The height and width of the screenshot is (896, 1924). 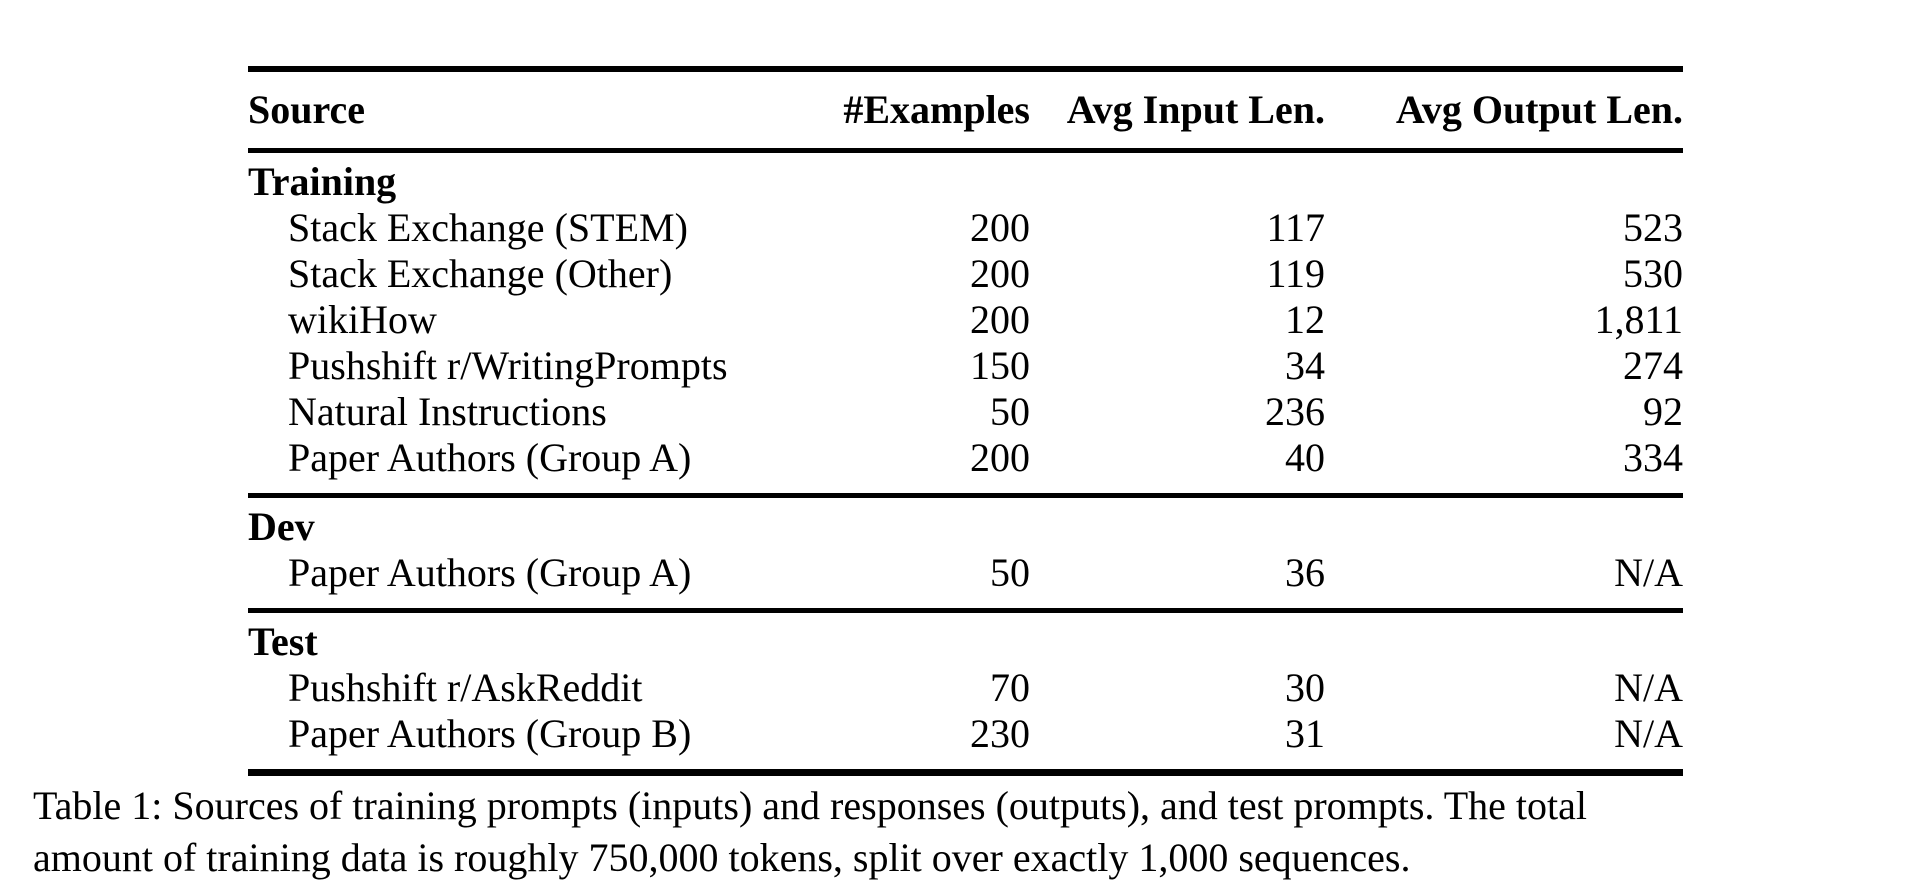 What do you see at coordinates (1295, 273) in the screenshot?
I see `cell-avg-input-len: 119` at bounding box center [1295, 273].